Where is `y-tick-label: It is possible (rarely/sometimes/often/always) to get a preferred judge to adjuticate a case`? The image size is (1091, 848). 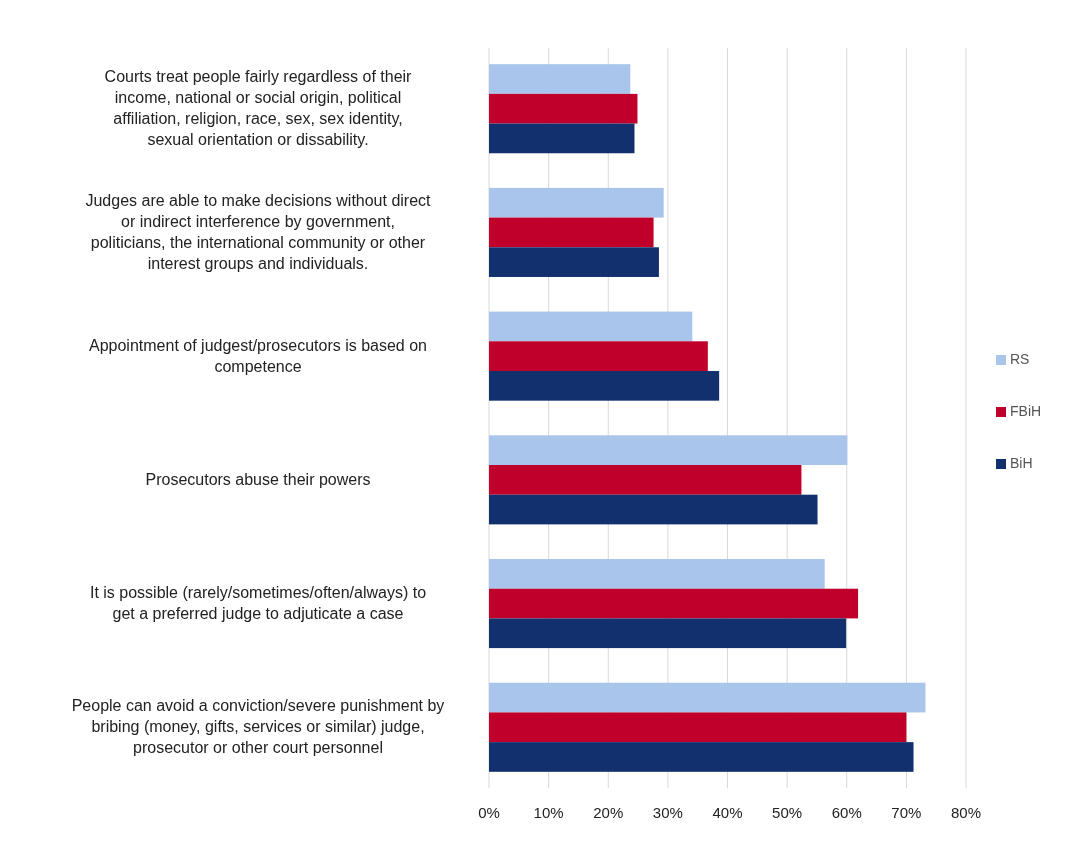
y-tick-label: It is possible (rarely/sometimes/often/always) to get a preferred judge to adjuticate a case is located at coordinates (258, 603).